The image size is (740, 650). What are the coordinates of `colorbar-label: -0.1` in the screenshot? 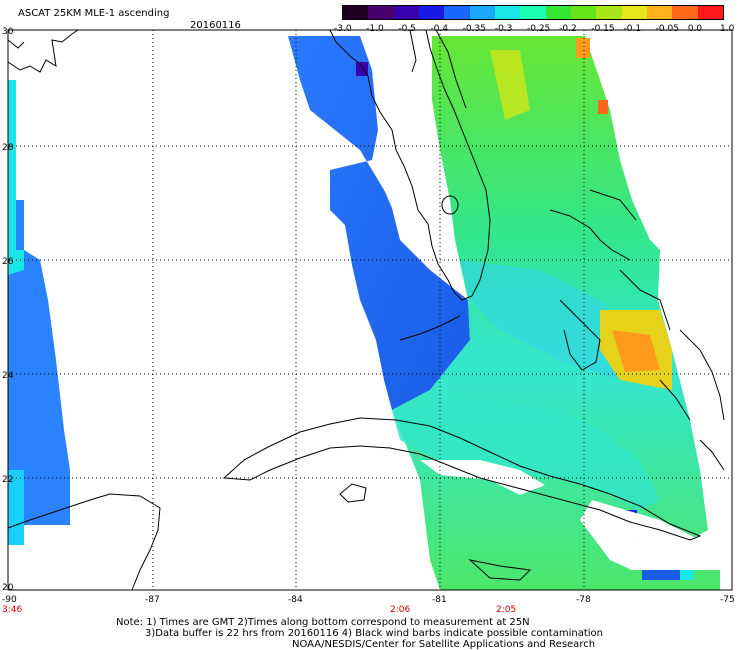 It's located at (632, 29).